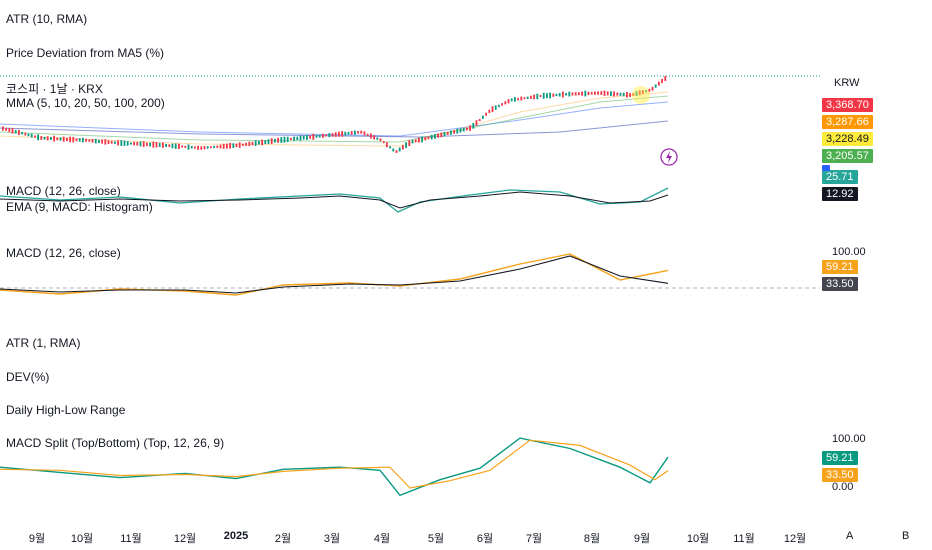 The width and height of the screenshot is (932, 550). Describe the element at coordinates (698, 539) in the screenshot. I see `time-axis-label: 10월` at that location.